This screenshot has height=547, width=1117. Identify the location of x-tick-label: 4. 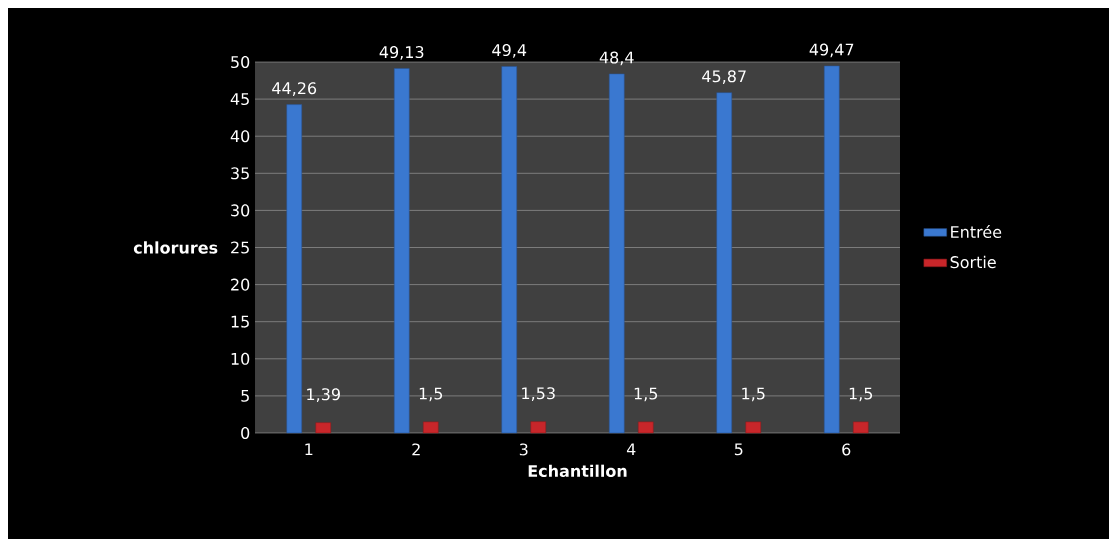
(631, 449).